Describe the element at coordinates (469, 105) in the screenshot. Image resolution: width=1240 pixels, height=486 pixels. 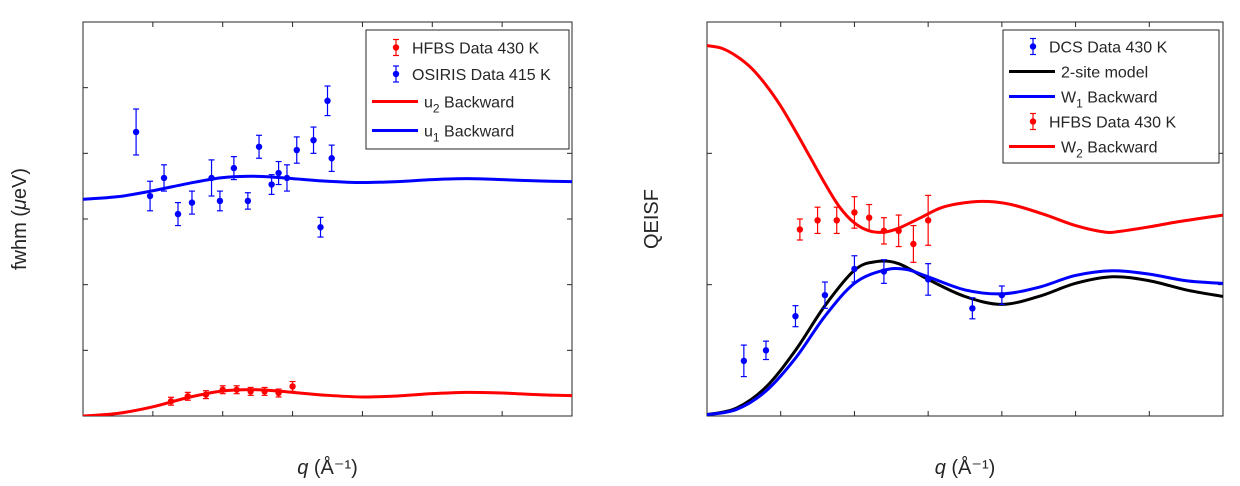
I see `legend-label-u2: u2 Backward` at that location.